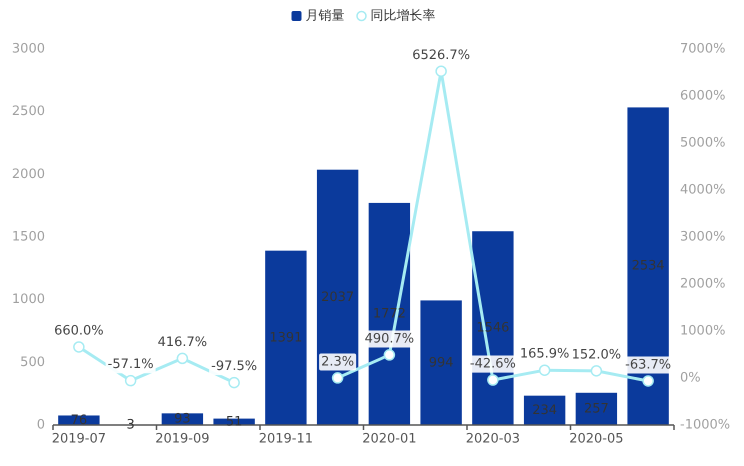 The width and height of the screenshot is (744, 466). I want to click on data-label: 152.0%, so click(597, 354).